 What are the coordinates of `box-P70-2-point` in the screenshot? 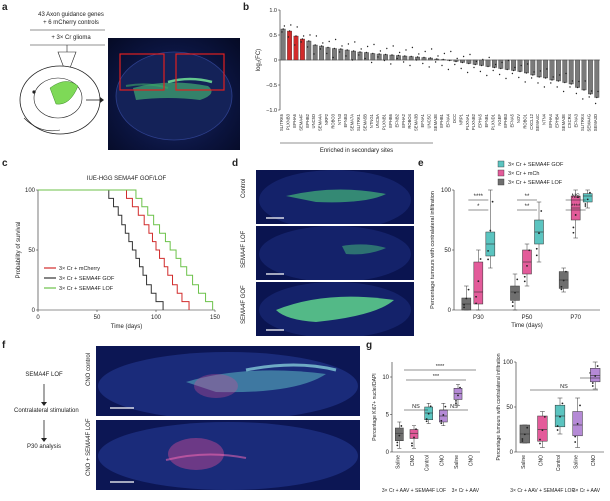 It's located at (561, 289).